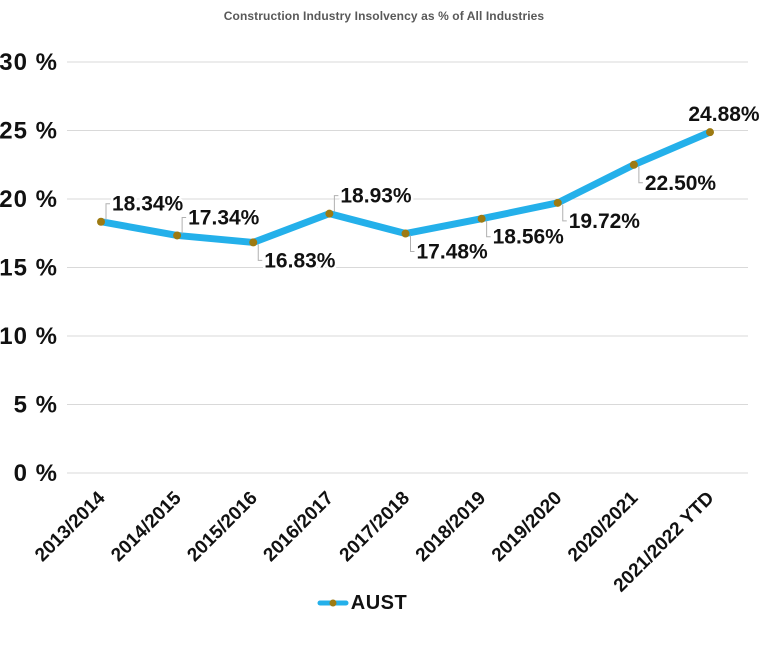 The image size is (768, 658). I want to click on x-axis-tick-label: 2020/2021, so click(603, 526).